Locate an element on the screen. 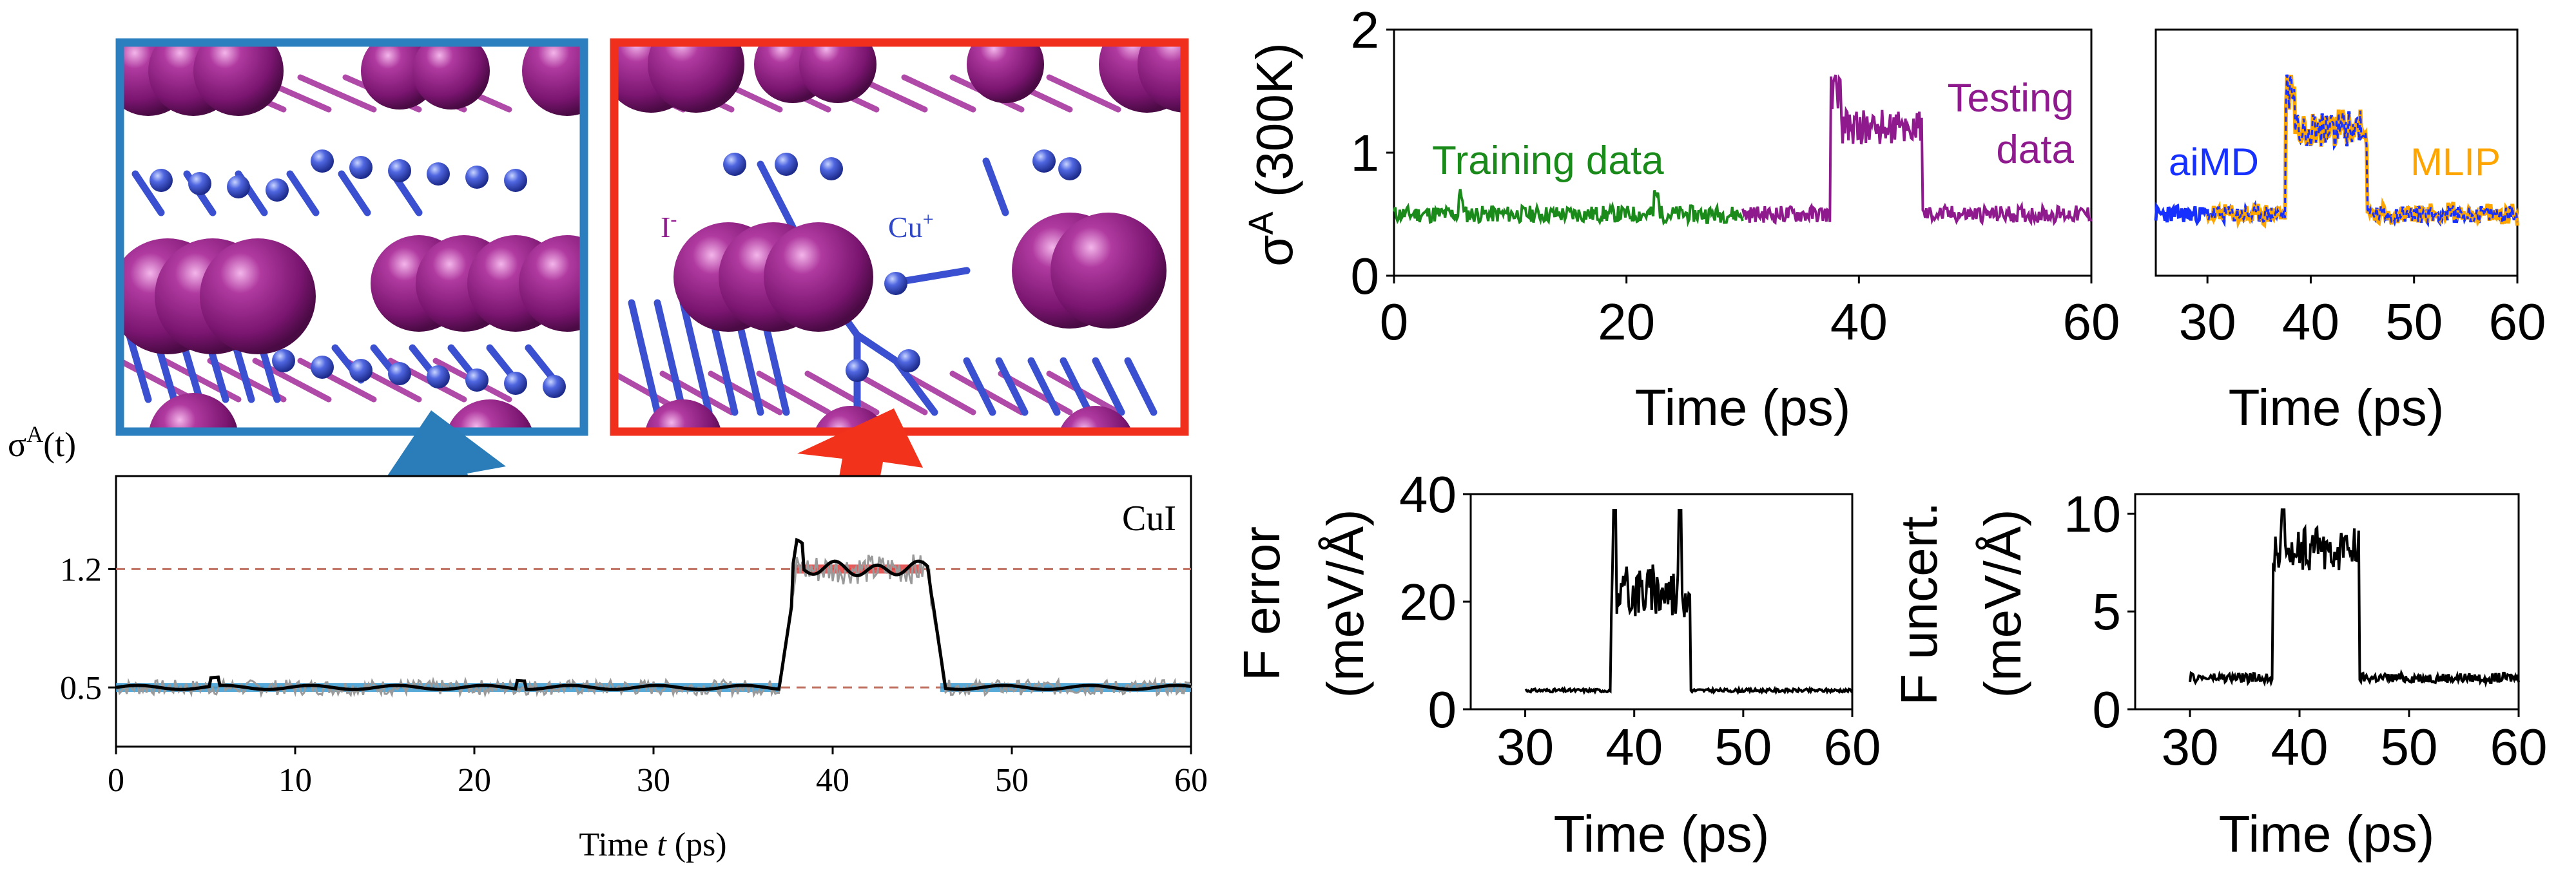  y-axis-label-line1: F uncert. is located at coordinates (1919, 603).